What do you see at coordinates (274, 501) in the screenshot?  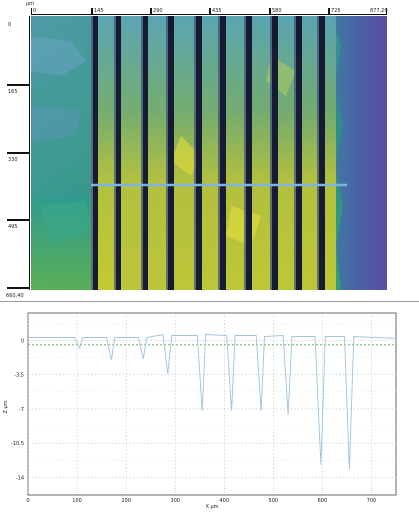 I see `x-tick-label: 500` at bounding box center [274, 501].